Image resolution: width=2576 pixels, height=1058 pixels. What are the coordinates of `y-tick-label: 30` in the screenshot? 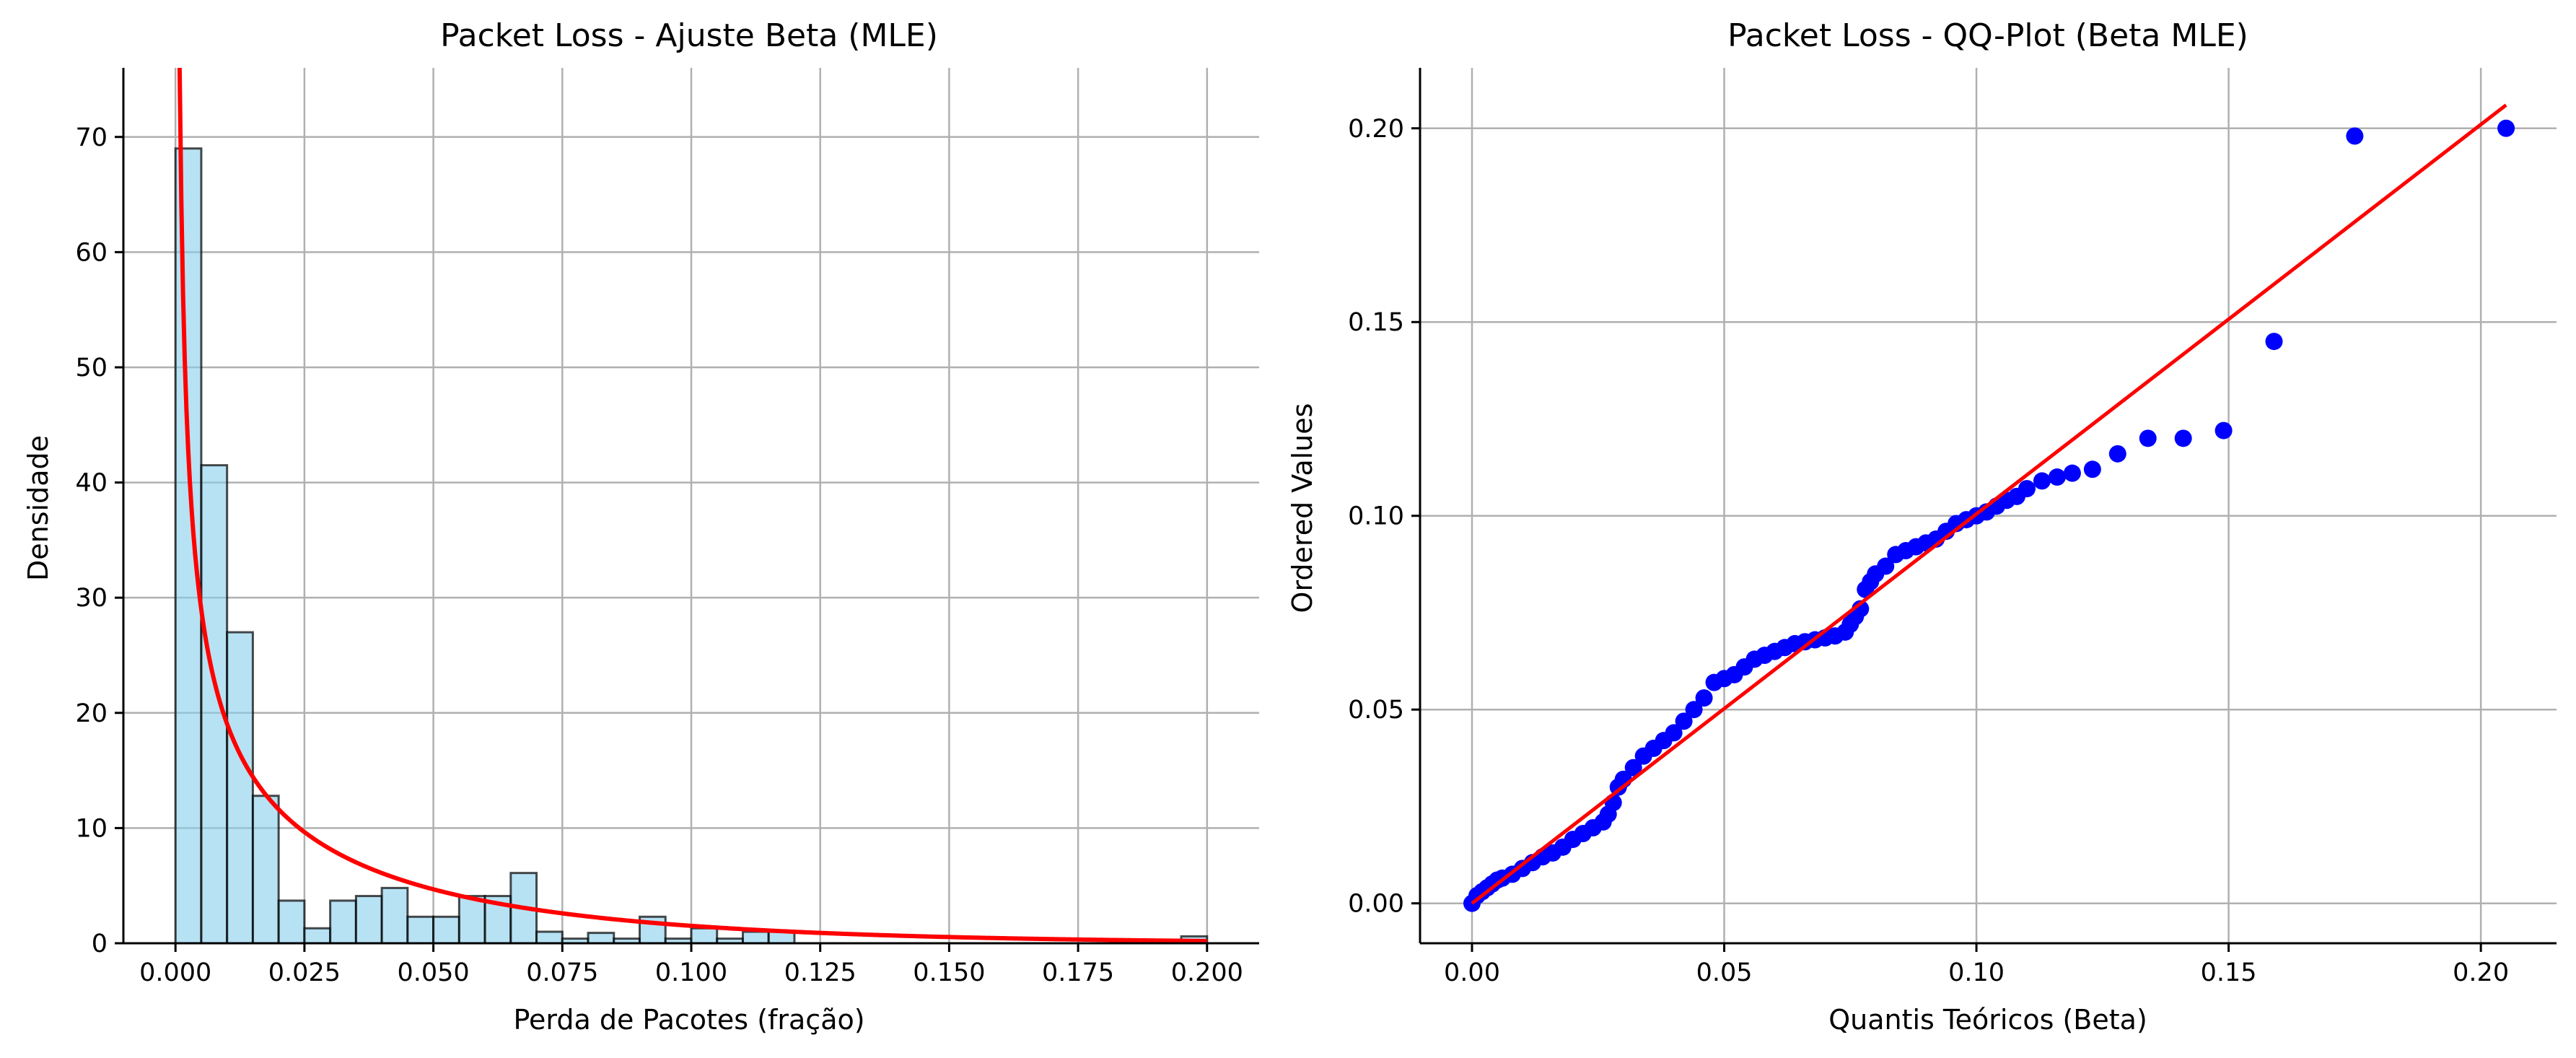 It's located at (91, 598).